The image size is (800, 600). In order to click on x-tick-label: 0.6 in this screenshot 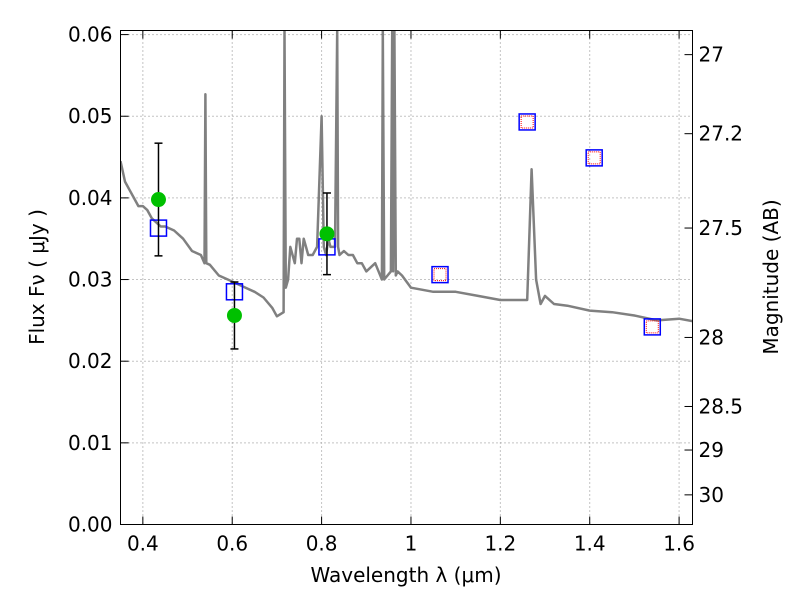, I will do `click(232, 544)`.